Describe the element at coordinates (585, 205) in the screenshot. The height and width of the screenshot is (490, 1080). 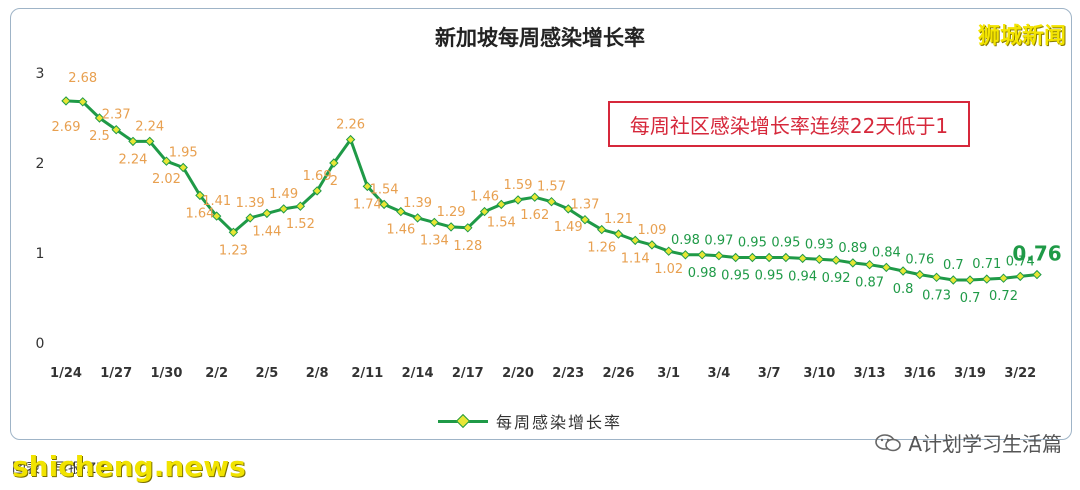
I see `data-label: 1.37` at that location.